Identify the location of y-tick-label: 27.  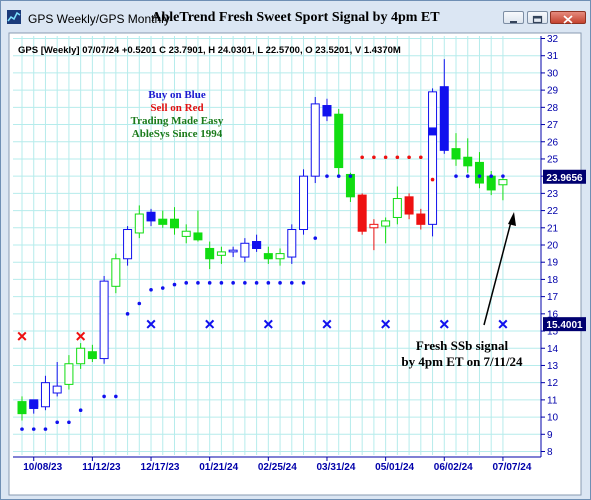
(553, 125).